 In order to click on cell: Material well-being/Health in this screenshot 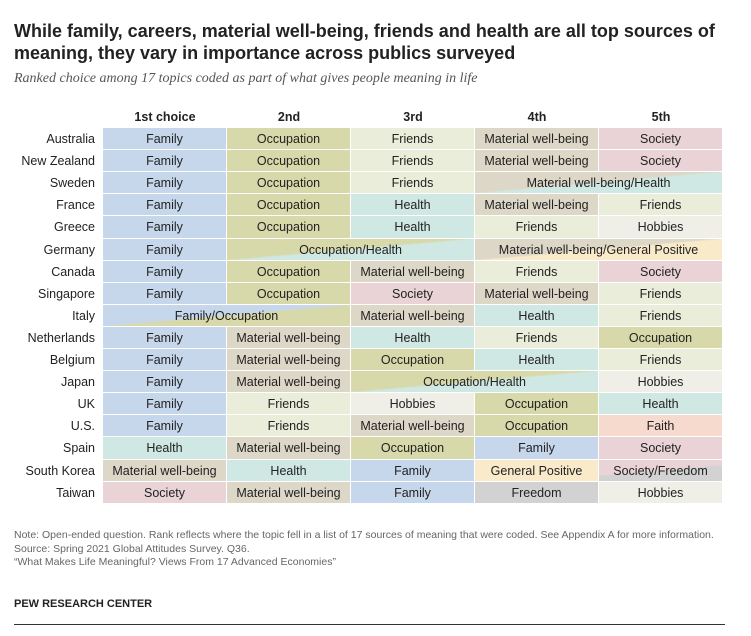, I will do `click(599, 183)`.